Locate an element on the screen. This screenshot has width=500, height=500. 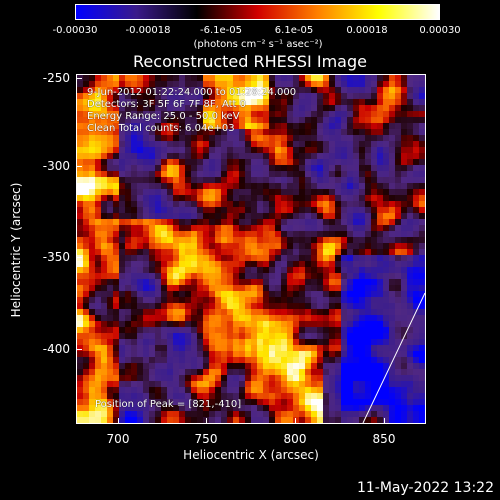
colorbar-tick: 0.00018 is located at coordinates (367, 30).